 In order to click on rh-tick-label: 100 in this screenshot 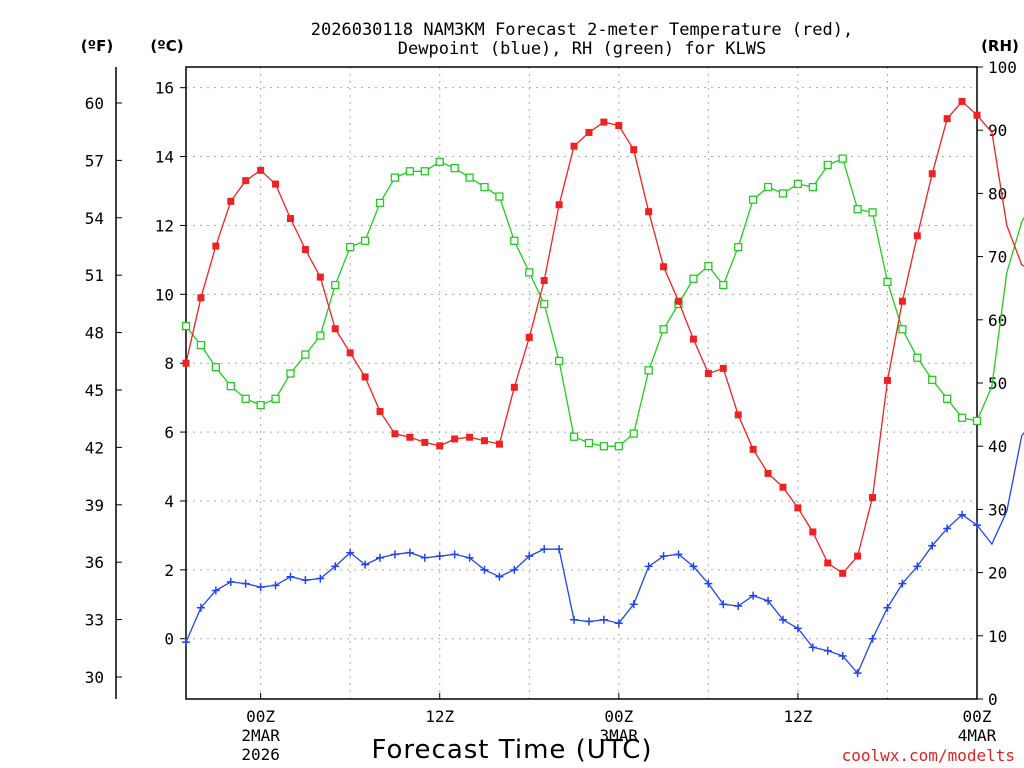, I will do `click(1002, 67)`.